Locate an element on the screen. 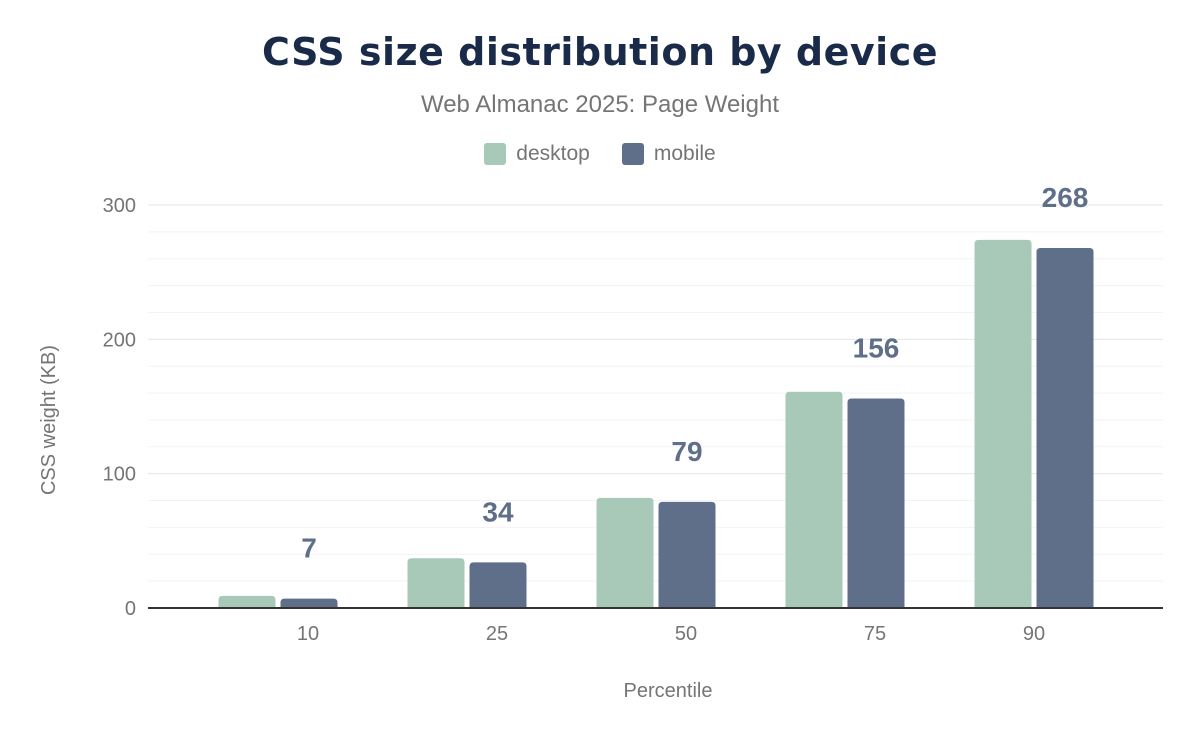 This screenshot has width=1200, height=742. x-tick-label: 75 is located at coordinates (875, 634).